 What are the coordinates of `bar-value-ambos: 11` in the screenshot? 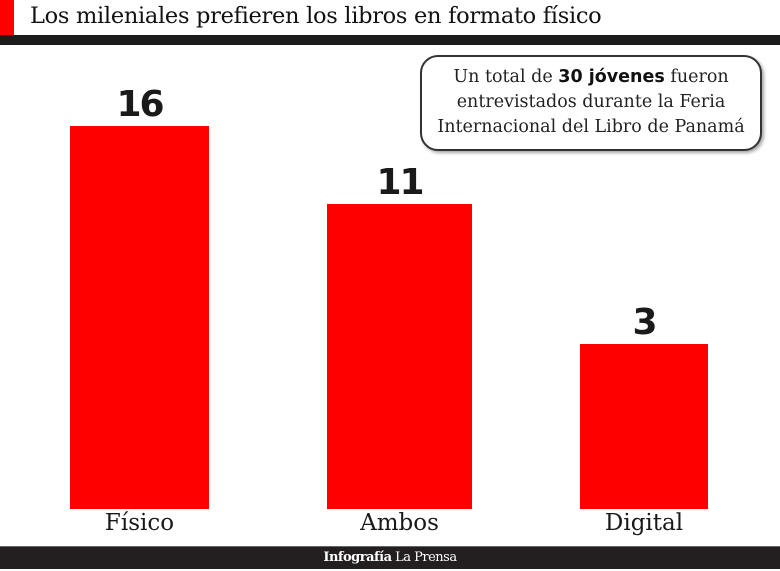 It's located at (400, 182).